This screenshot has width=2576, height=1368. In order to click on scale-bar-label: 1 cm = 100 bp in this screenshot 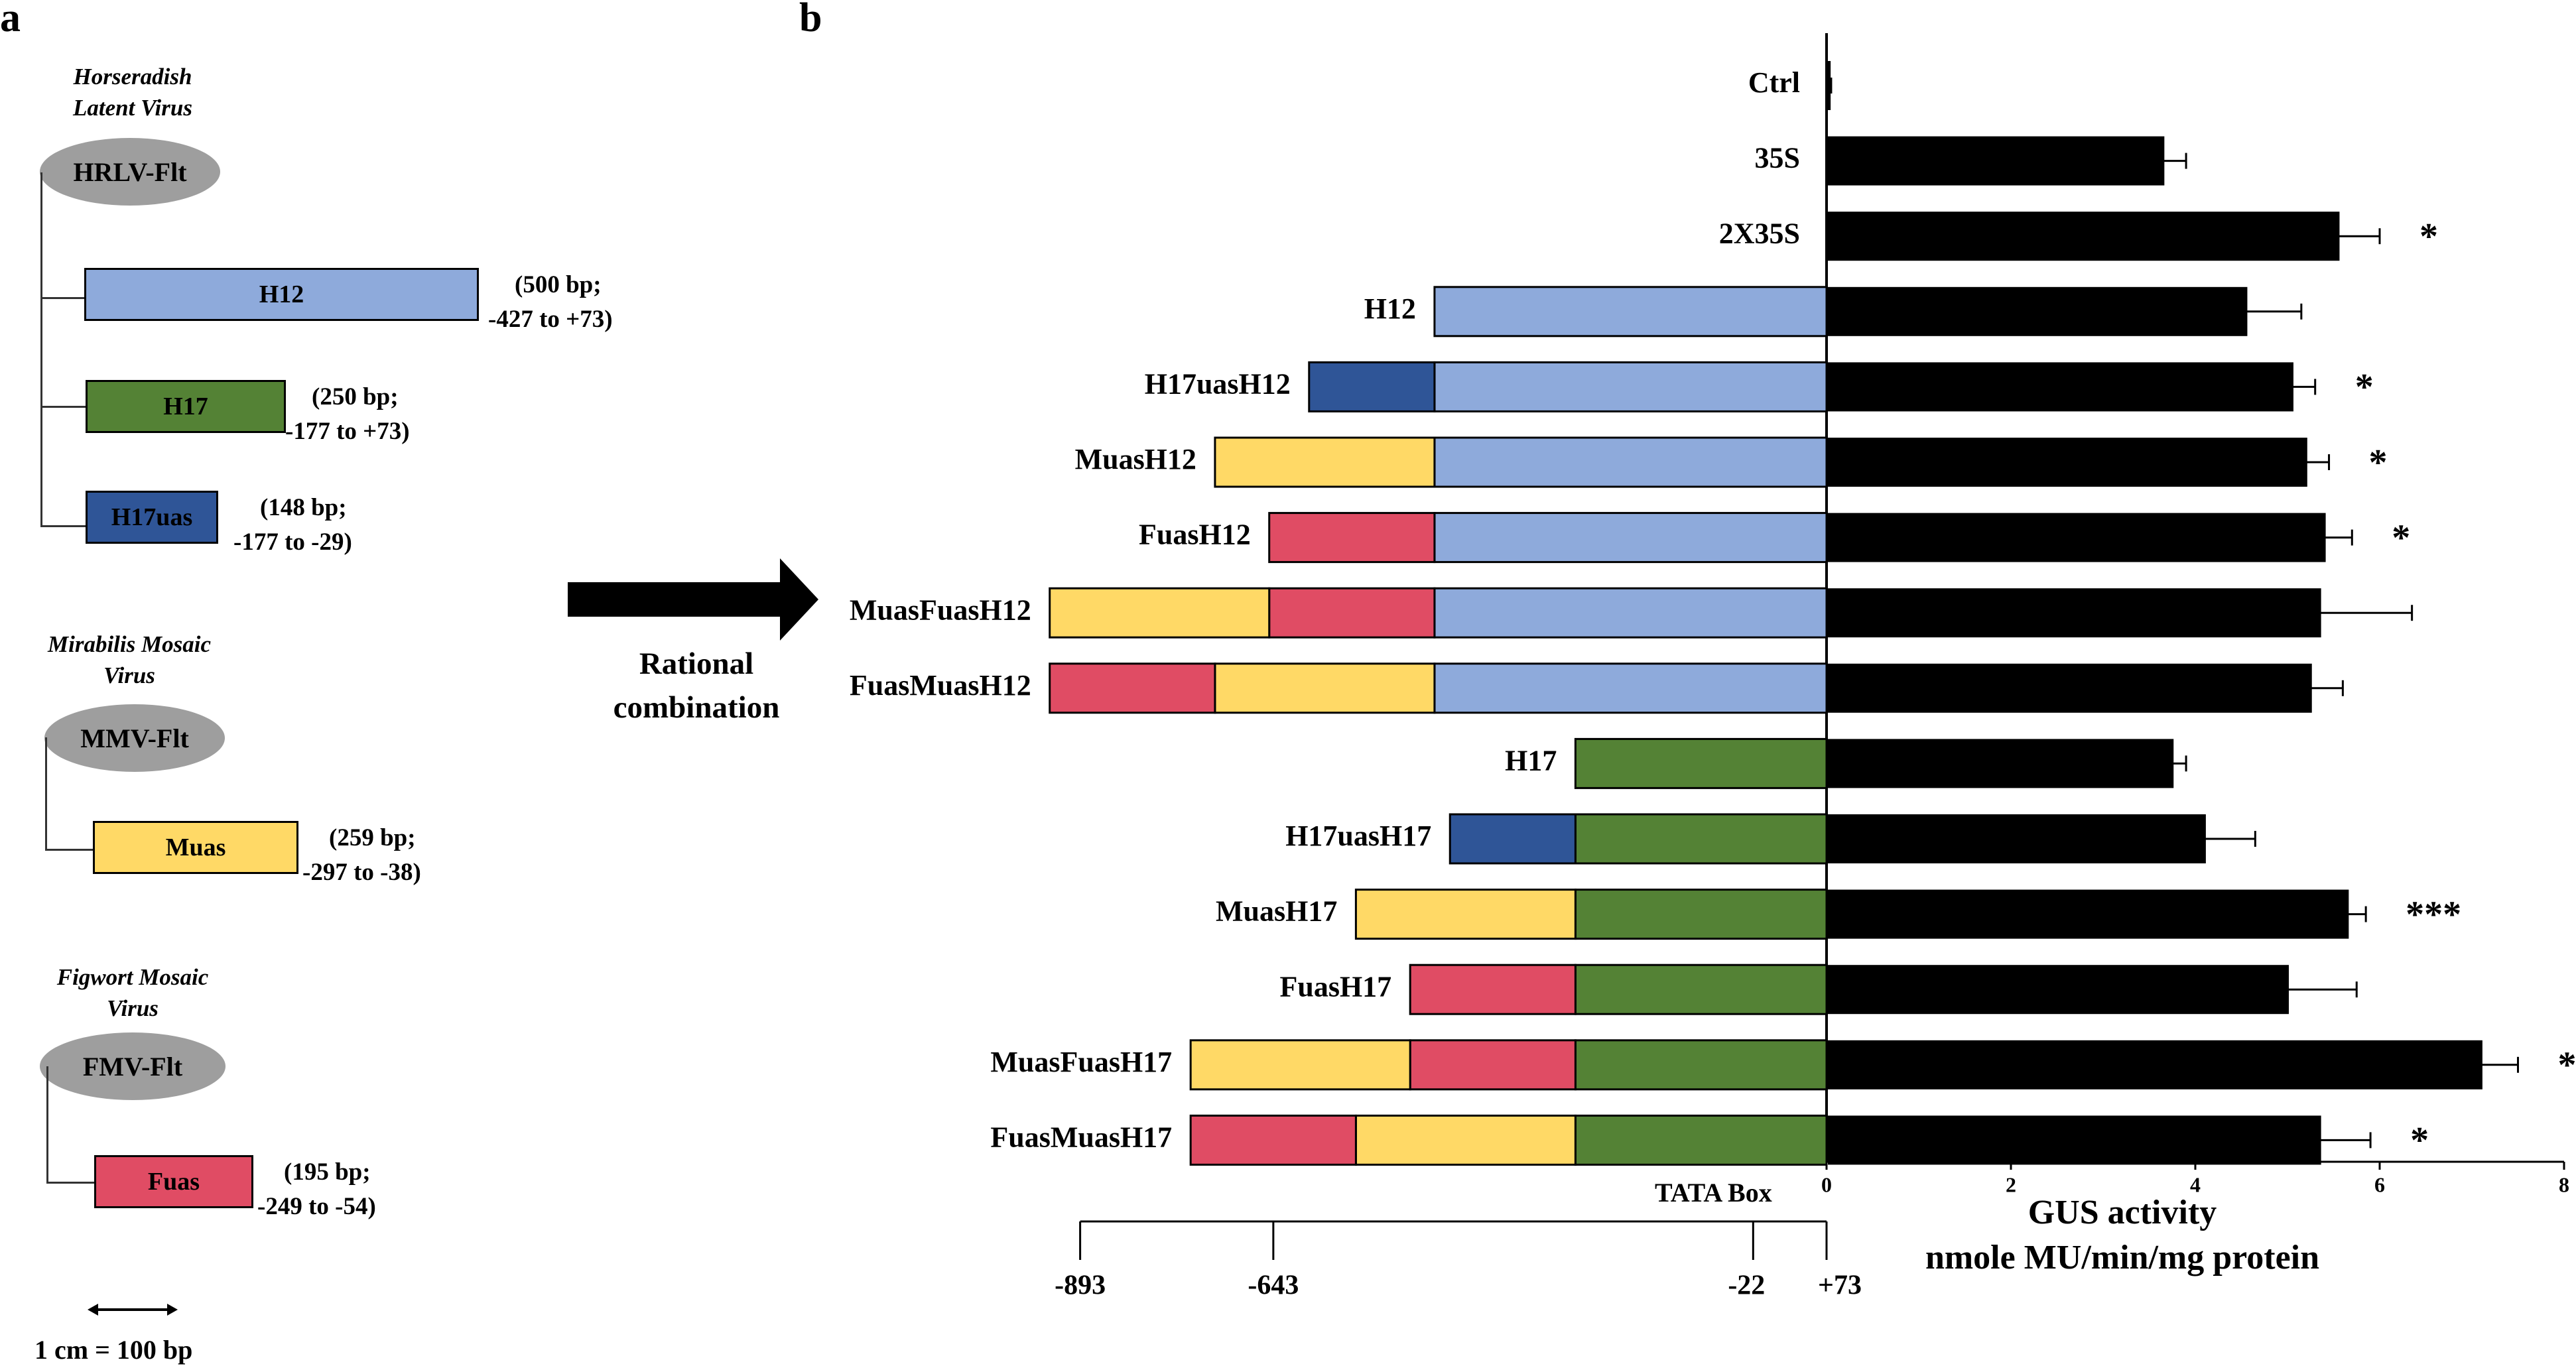, I will do `click(114, 1350)`.